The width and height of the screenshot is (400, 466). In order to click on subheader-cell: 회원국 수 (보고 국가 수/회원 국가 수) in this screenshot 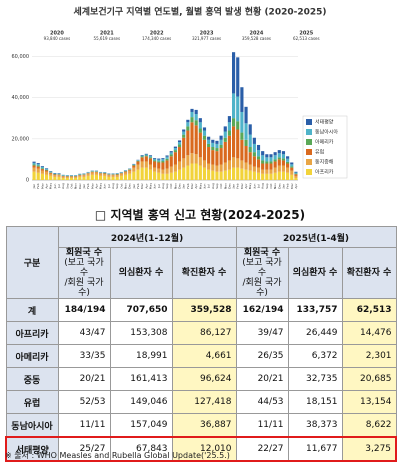, I will do `click(262, 273)`.